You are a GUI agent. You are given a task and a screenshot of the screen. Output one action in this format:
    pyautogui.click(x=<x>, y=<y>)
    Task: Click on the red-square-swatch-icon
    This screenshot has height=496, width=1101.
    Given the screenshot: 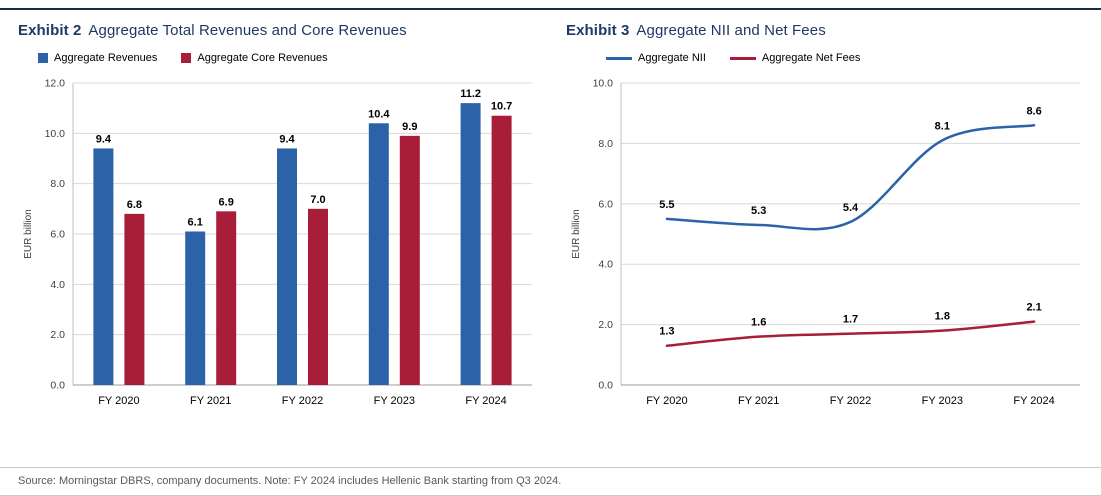 What is the action you would take?
    pyautogui.click(x=186, y=58)
    